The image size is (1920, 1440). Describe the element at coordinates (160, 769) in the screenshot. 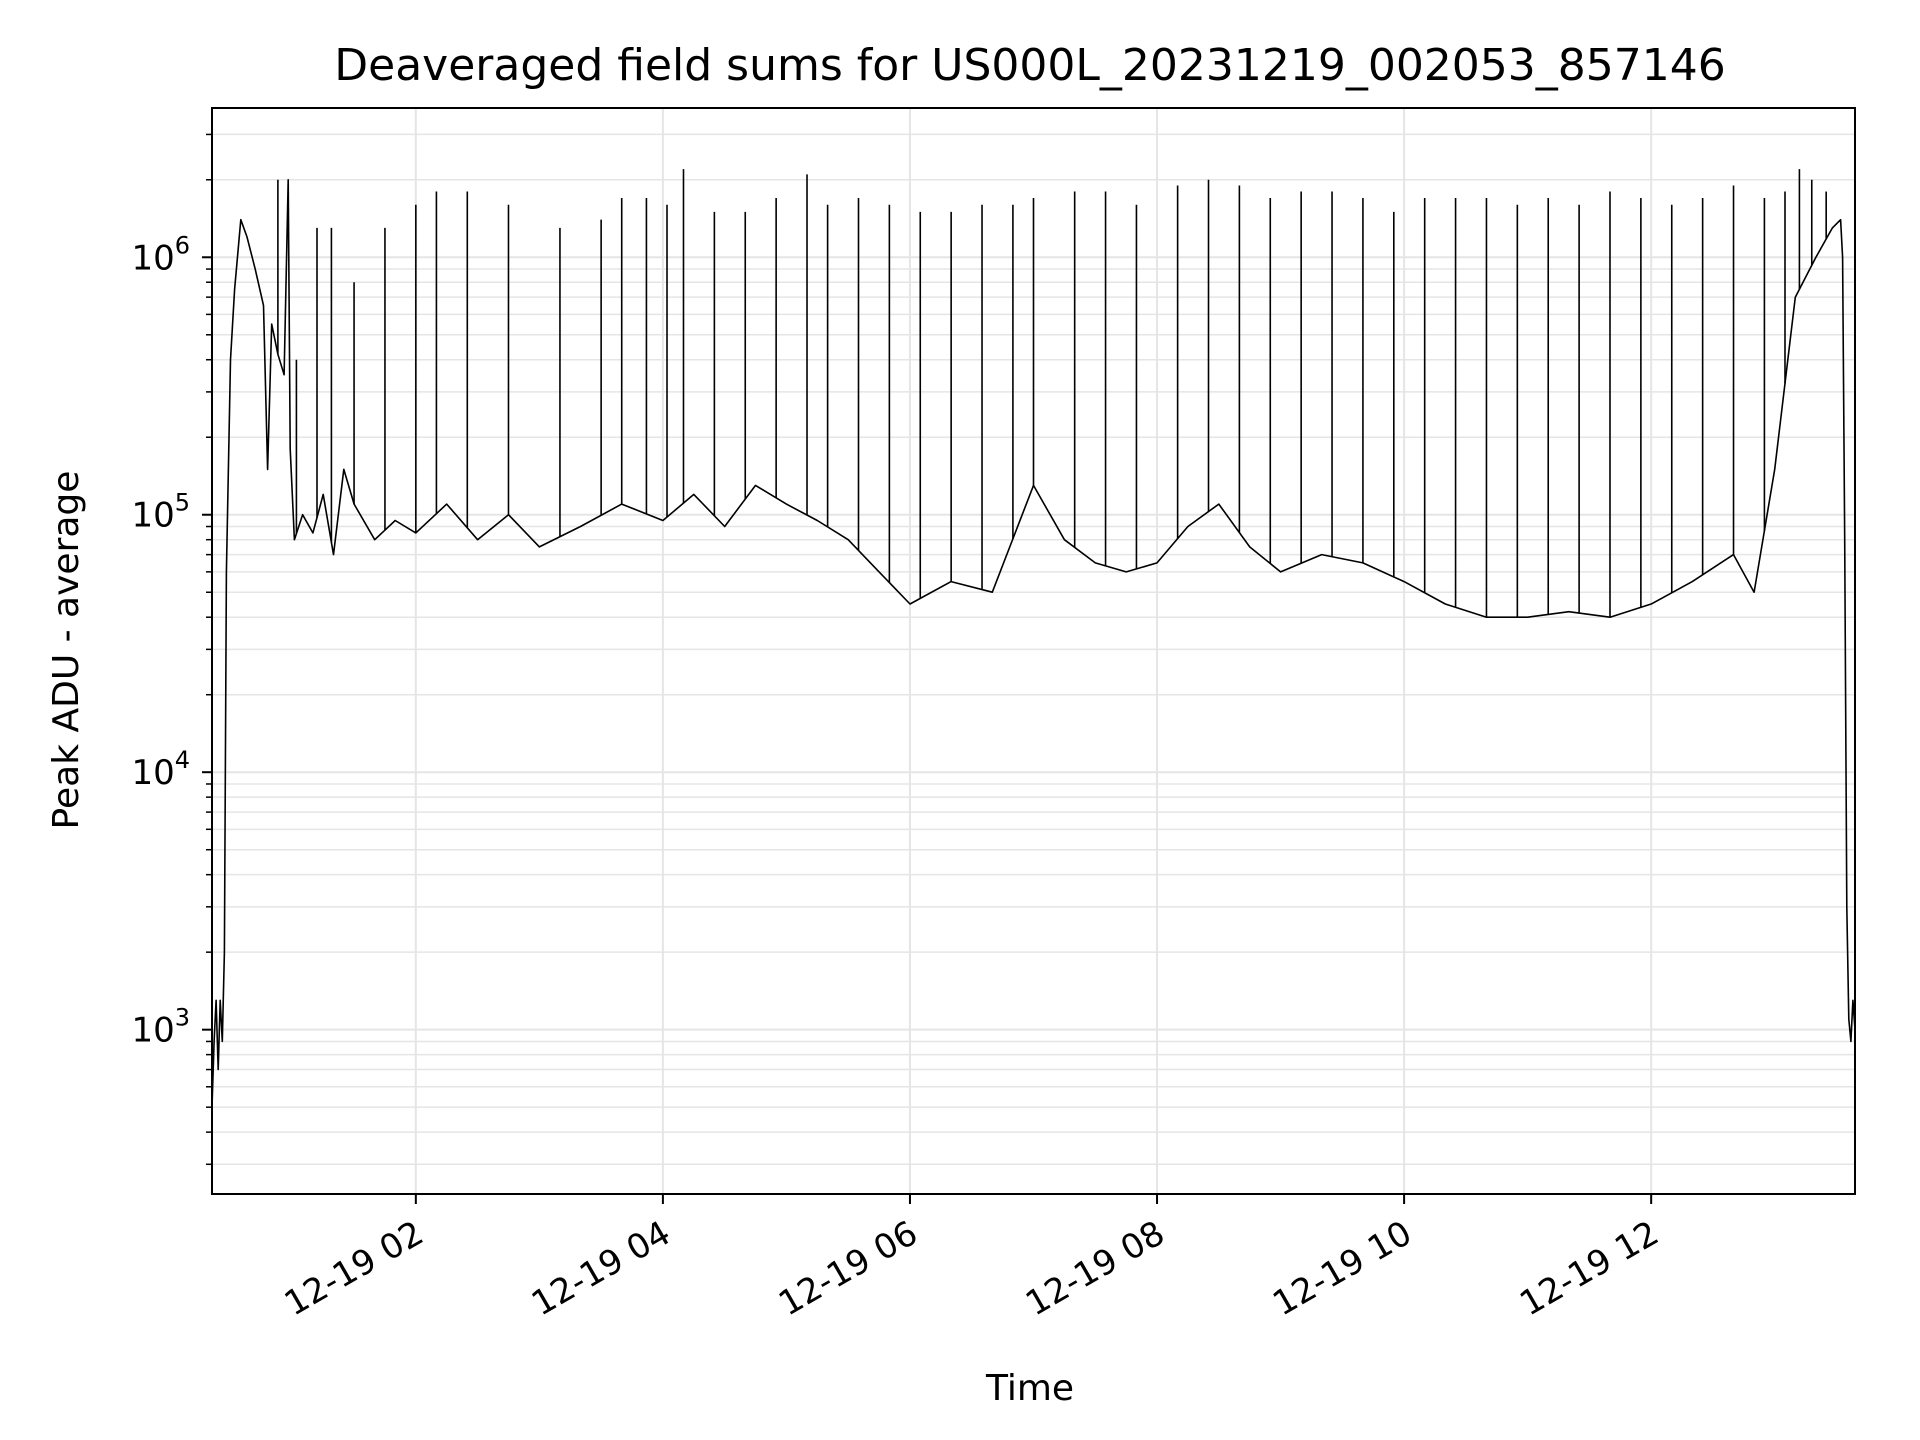

I see `y-tick-label: 10⁴` at that location.